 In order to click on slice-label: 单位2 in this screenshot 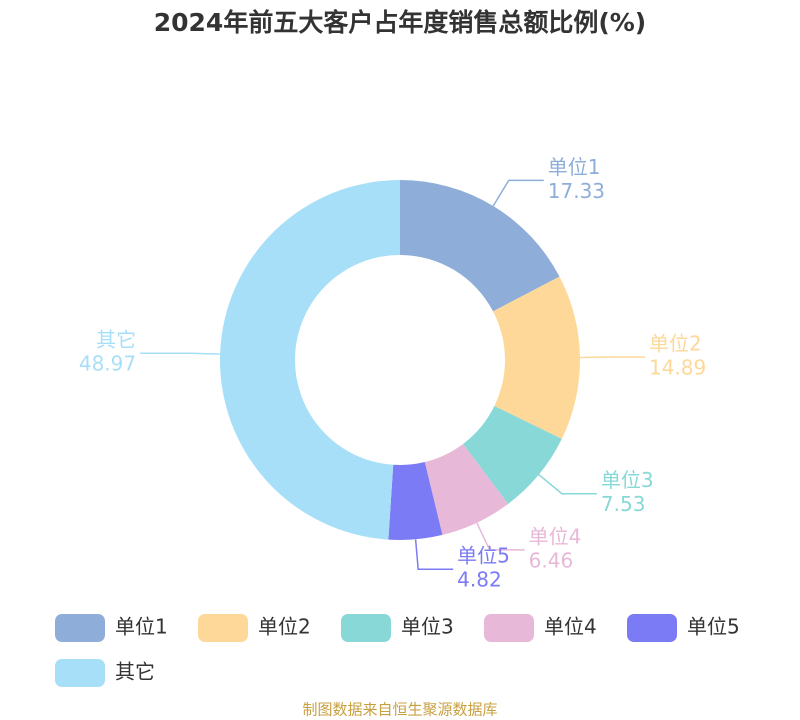, I will do `click(675, 344)`.